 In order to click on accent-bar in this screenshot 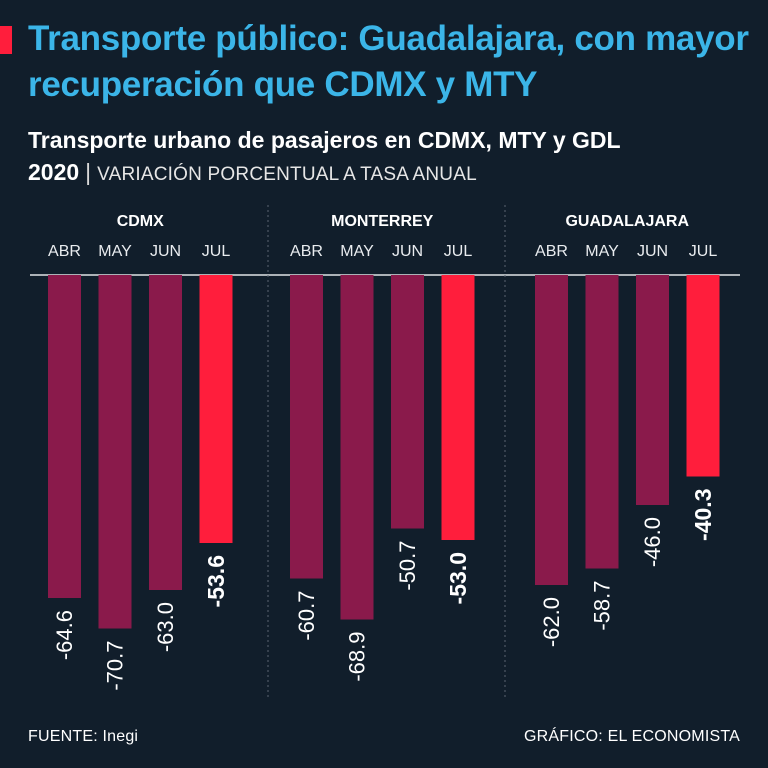, I will do `click(6, 40)`.